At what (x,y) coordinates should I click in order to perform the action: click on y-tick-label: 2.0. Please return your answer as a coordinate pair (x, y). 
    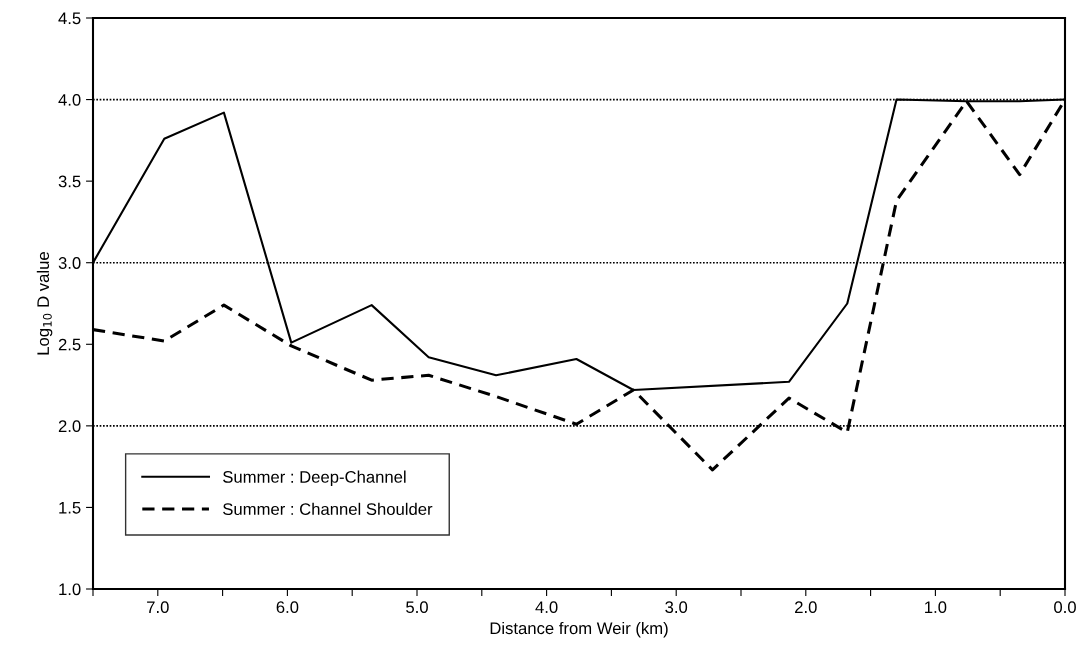
    Looking at the image, I should click on (69, 426).